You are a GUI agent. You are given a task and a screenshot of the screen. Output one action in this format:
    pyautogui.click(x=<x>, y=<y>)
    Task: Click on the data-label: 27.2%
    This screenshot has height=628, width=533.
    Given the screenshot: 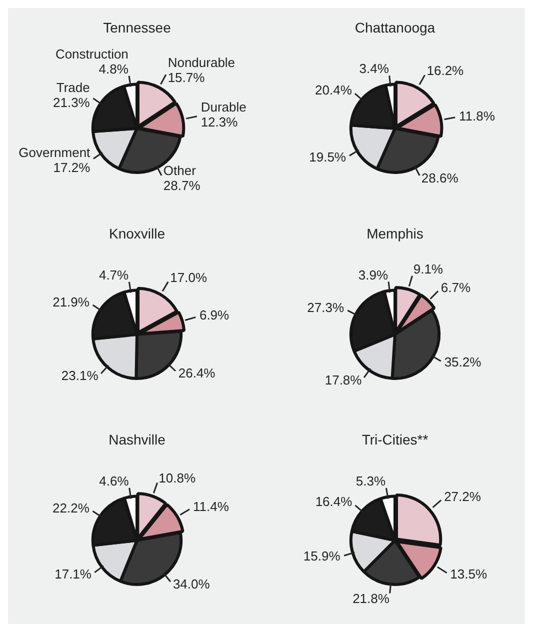 What is the action you would take?
    pyautogui.click(x=463, y=496)
    